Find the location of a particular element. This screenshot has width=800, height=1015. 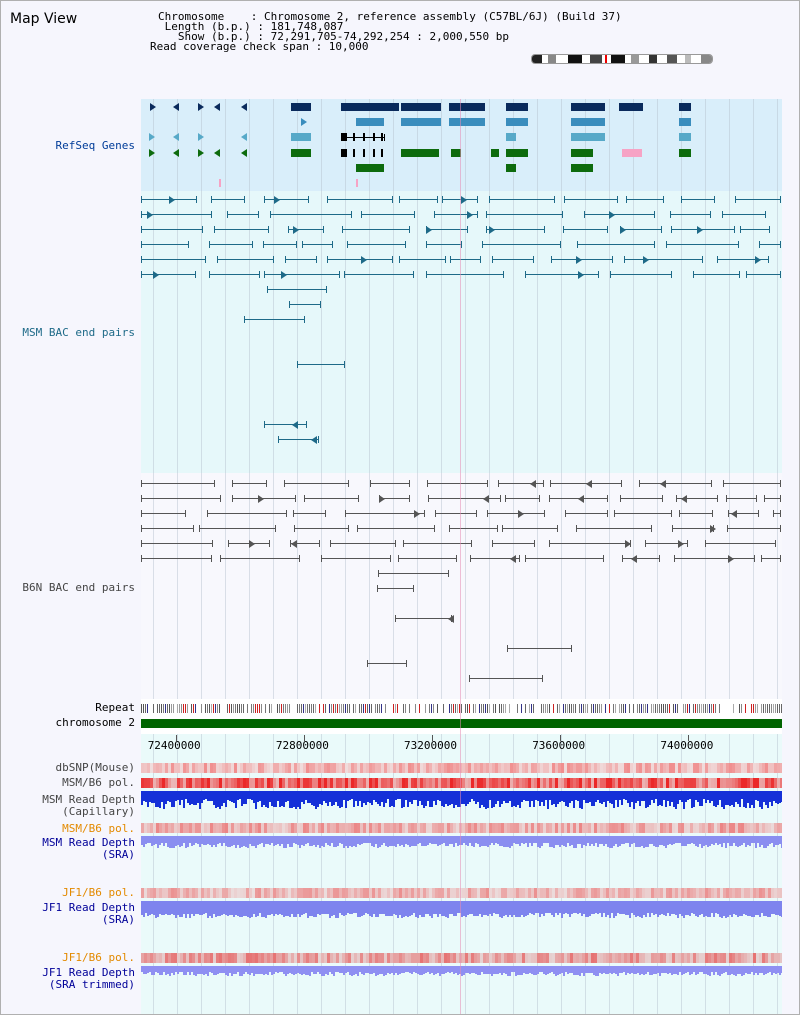

chromosome-ideogram is located at coordinates (622, 59).